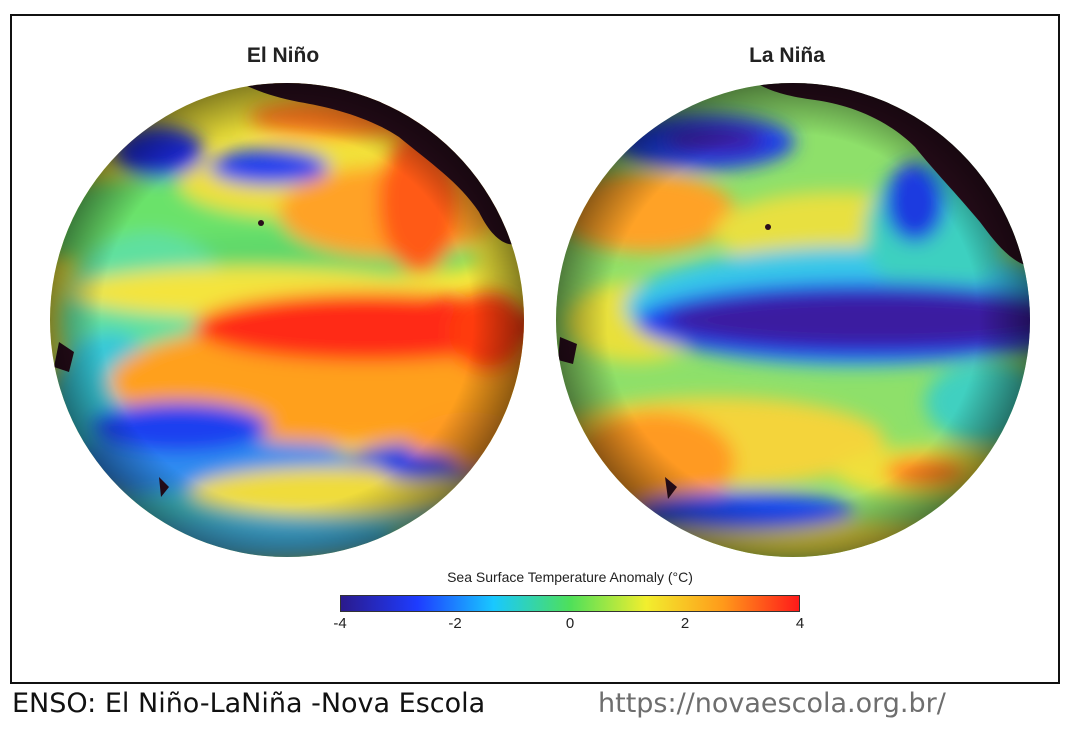  I want to click on colorbar, so click(570, 603).